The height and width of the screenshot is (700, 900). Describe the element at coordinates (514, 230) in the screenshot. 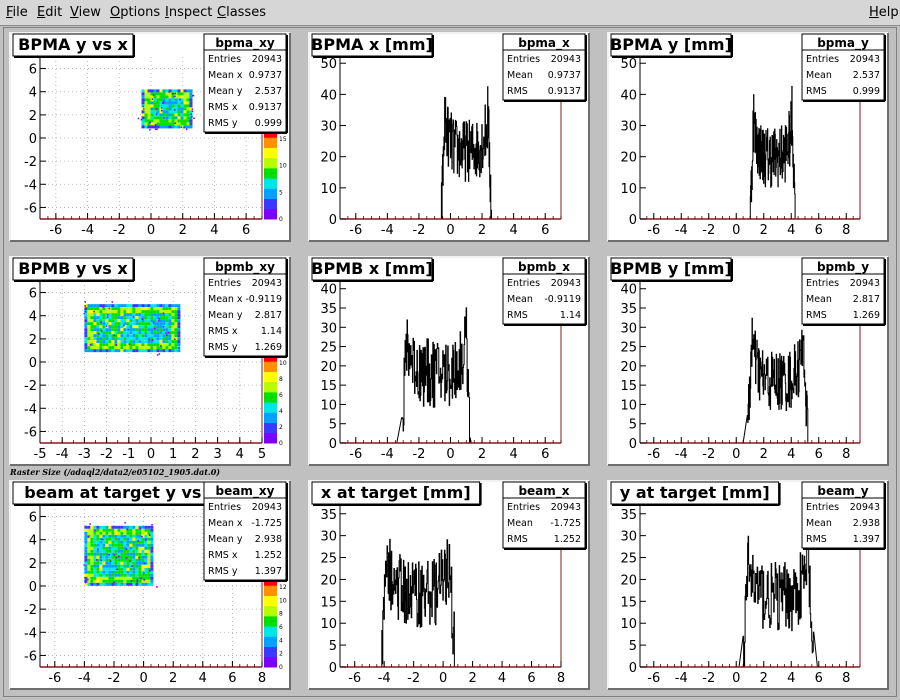

I see `x-tick-label: 4` at that location.